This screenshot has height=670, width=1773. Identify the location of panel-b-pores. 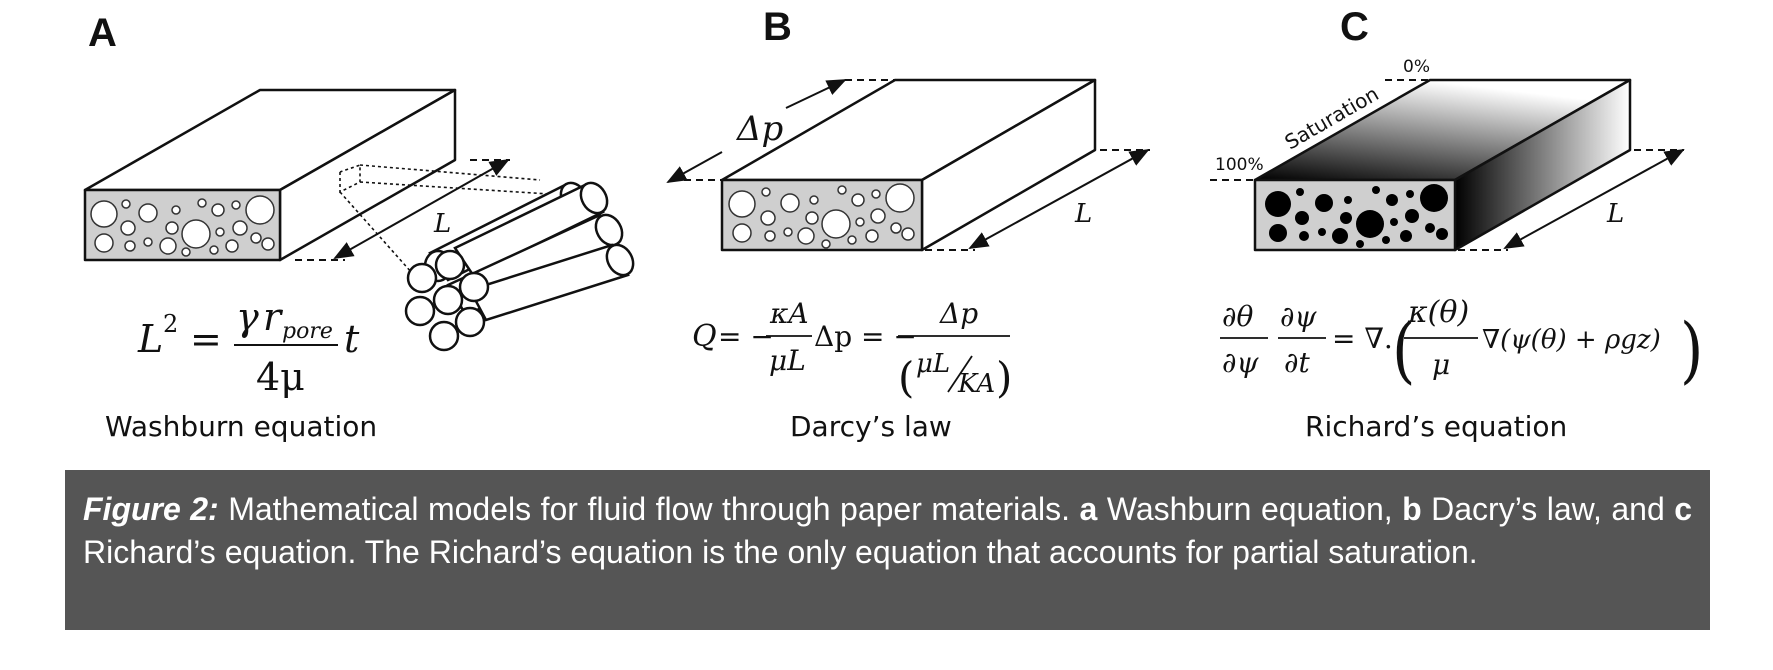
(821, 216).